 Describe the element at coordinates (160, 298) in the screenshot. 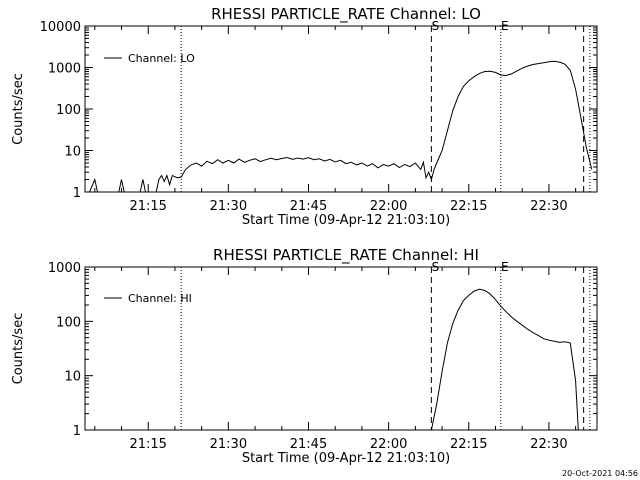

I see `legend-label: Channel: HI` at that location.